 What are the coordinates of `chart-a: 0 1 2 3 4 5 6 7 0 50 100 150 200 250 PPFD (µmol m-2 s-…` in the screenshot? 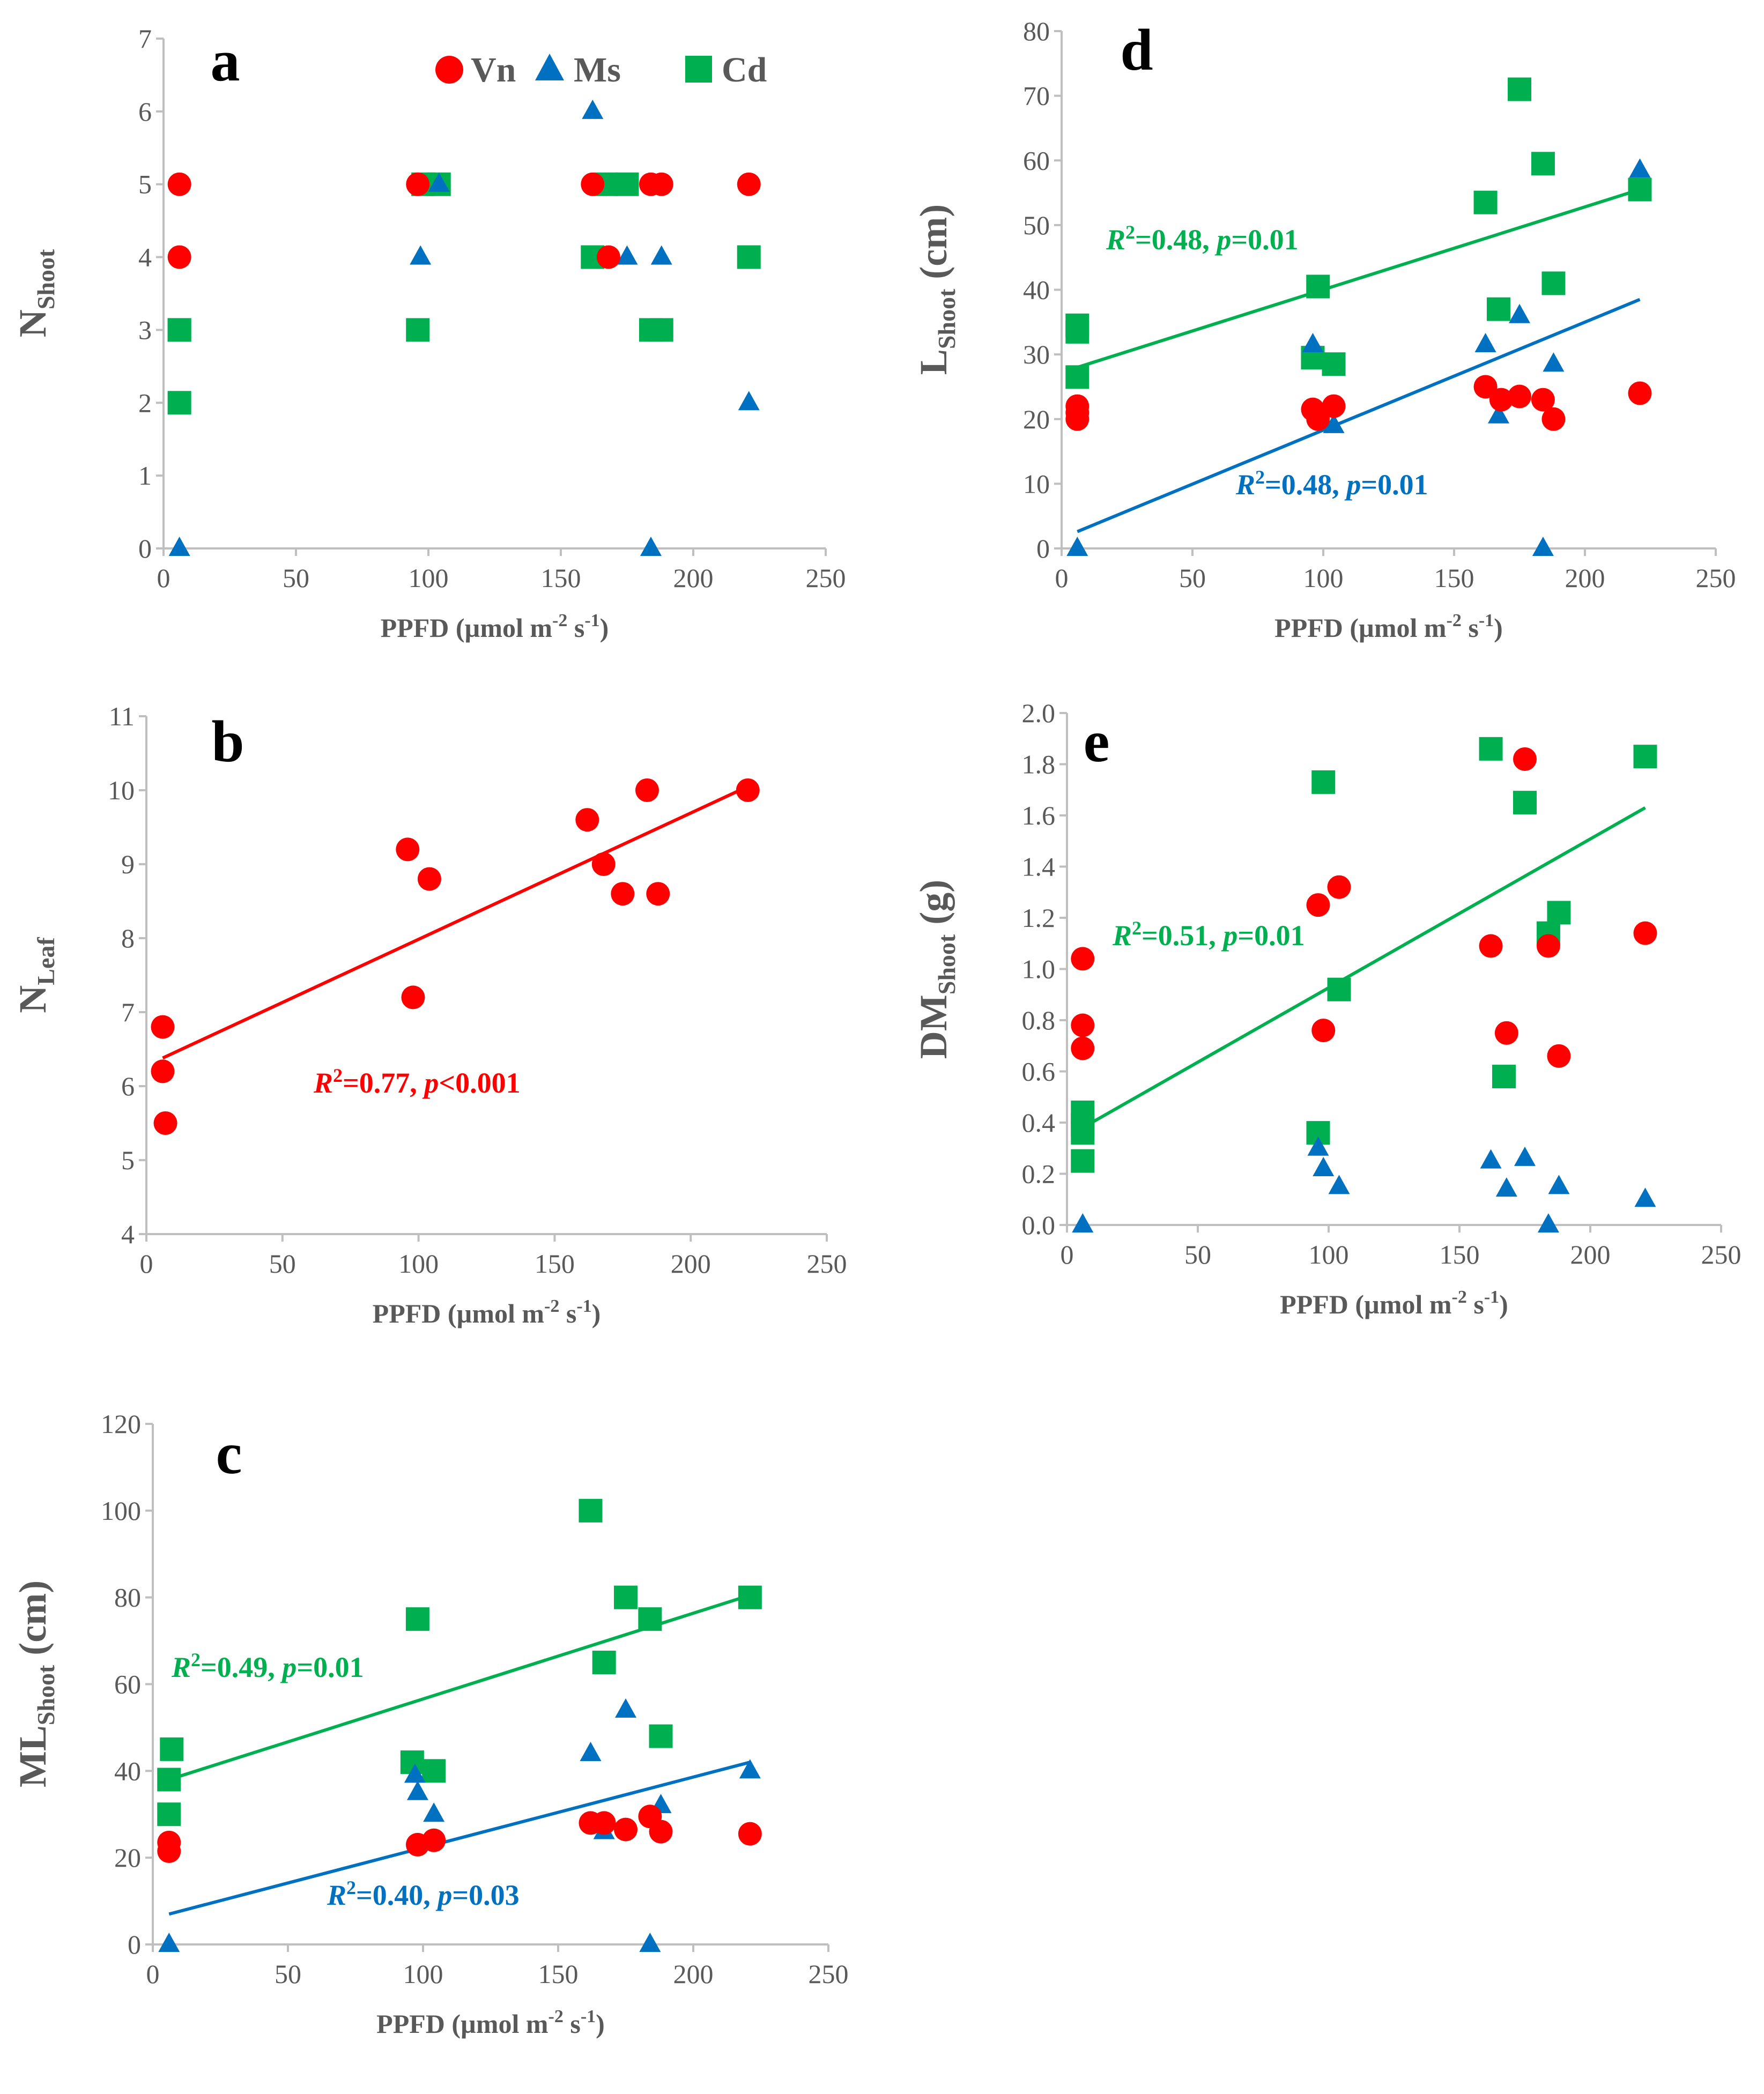 It's located at (428, 333).